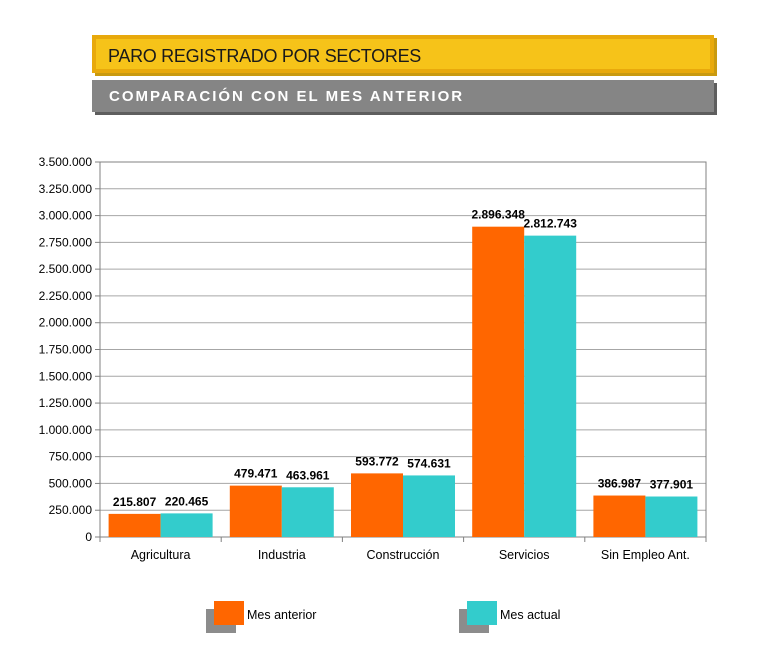 This screenshot has height=672, width=781. Describe the element at coordinates (88, 537) in the screenshot. I see `y-tick-label: 0` at that location.